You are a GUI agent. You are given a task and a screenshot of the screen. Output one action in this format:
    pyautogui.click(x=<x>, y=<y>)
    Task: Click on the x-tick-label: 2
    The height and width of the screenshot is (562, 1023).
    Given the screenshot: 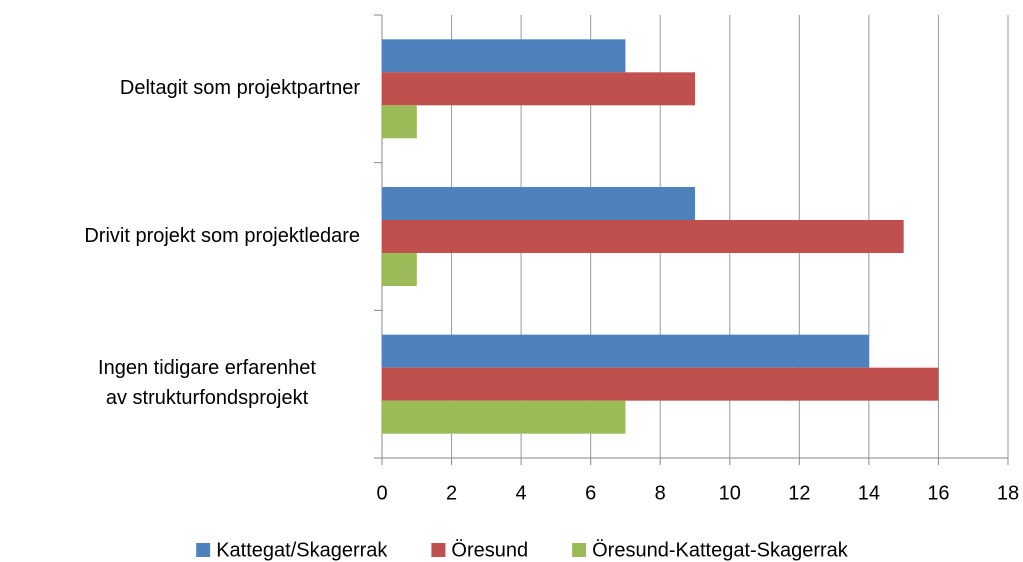 What is the action you would take?
    pyautogui.click(x=451, y=493)
    